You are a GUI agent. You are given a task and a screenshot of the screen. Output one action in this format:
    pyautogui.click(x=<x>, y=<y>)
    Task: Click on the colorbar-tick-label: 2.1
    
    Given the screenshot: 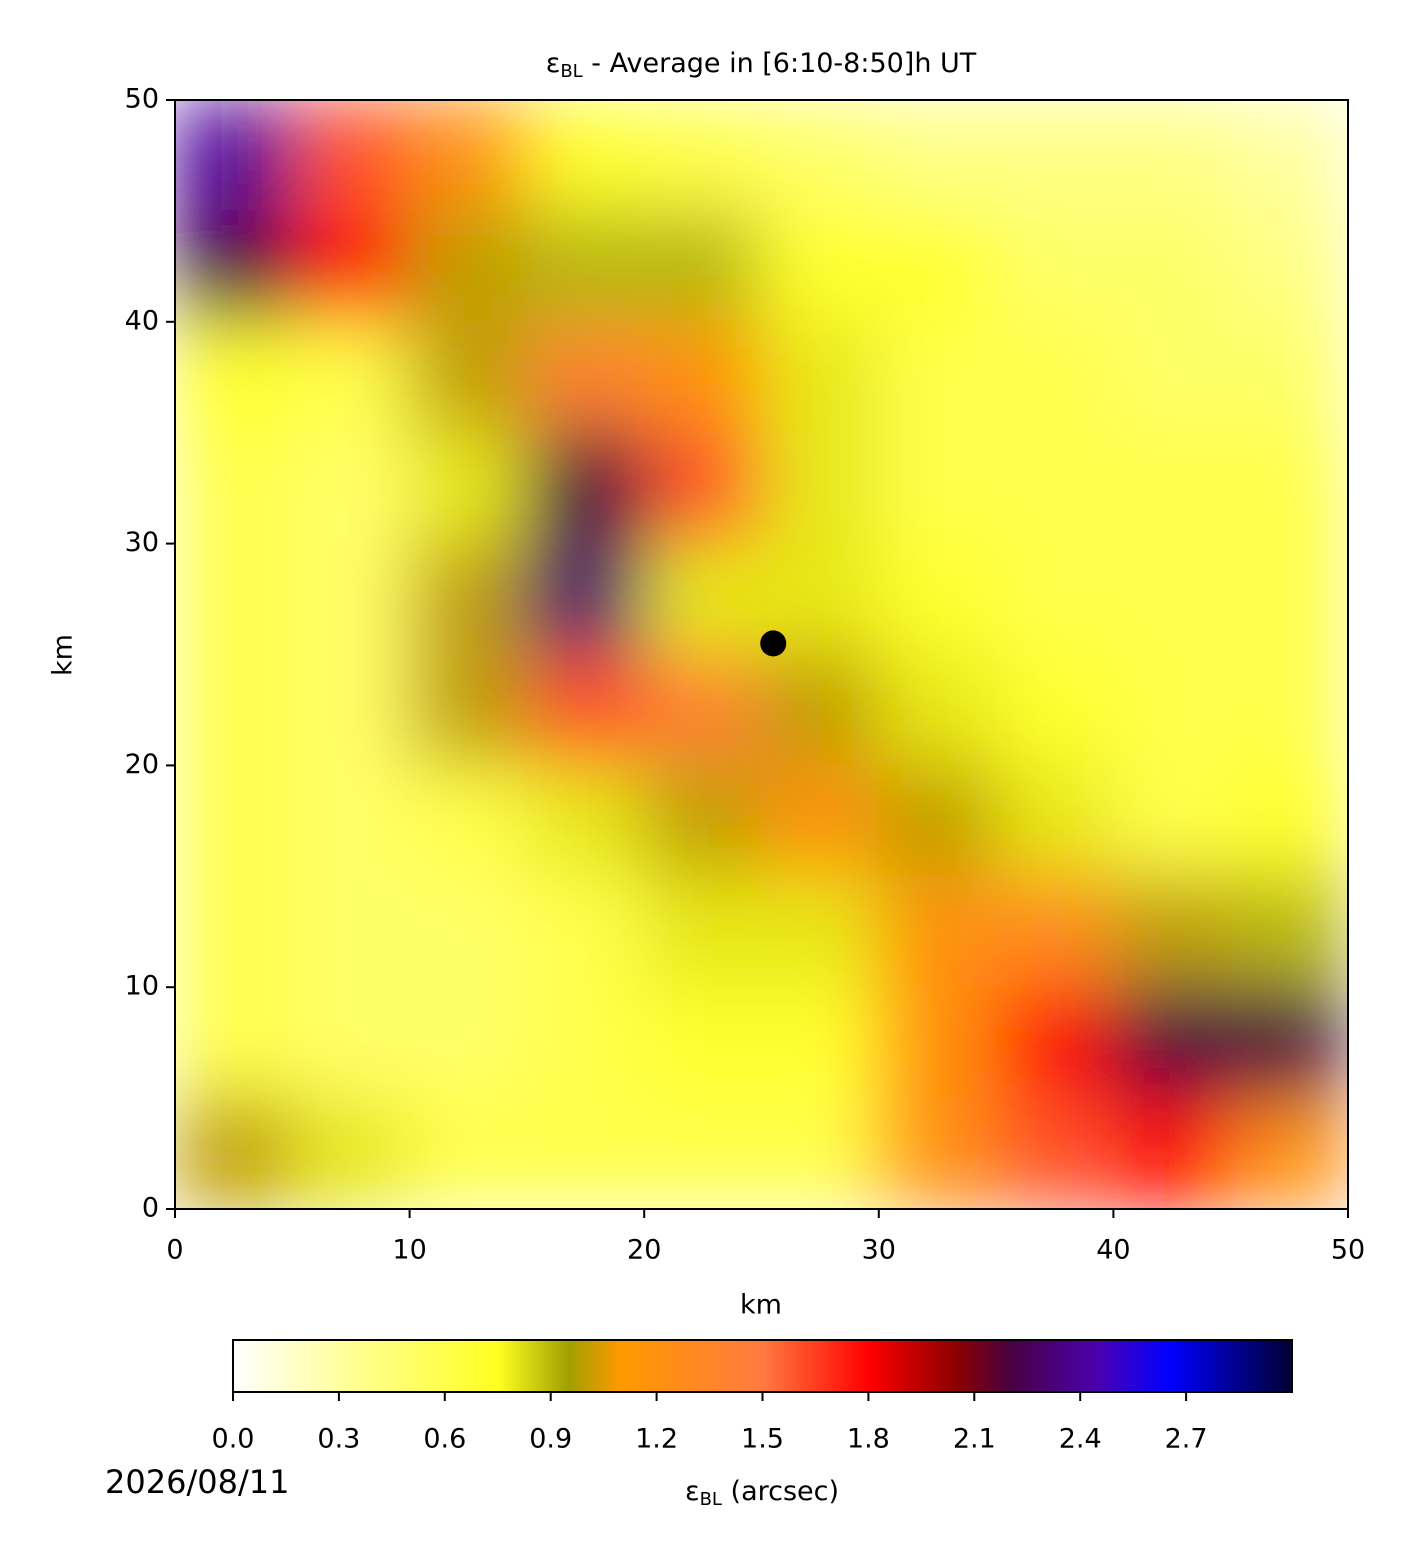 What is the action you would take?
    pyautogui.click(x=974, y=1439)
    